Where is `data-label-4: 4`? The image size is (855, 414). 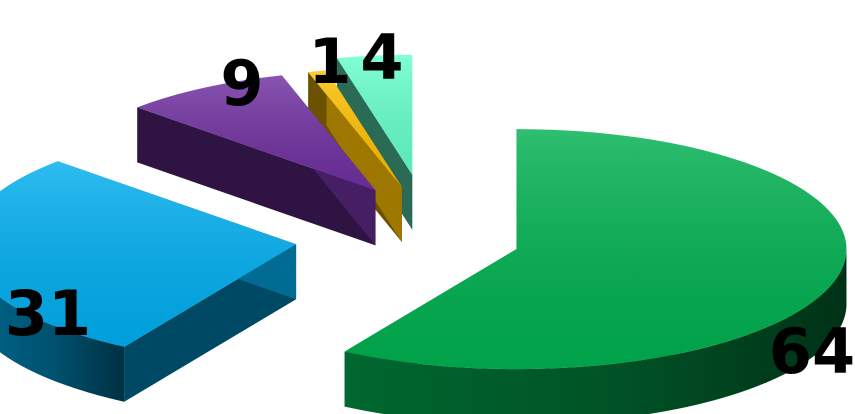
data-label-4: 4 is located at coordinates (381, 57).